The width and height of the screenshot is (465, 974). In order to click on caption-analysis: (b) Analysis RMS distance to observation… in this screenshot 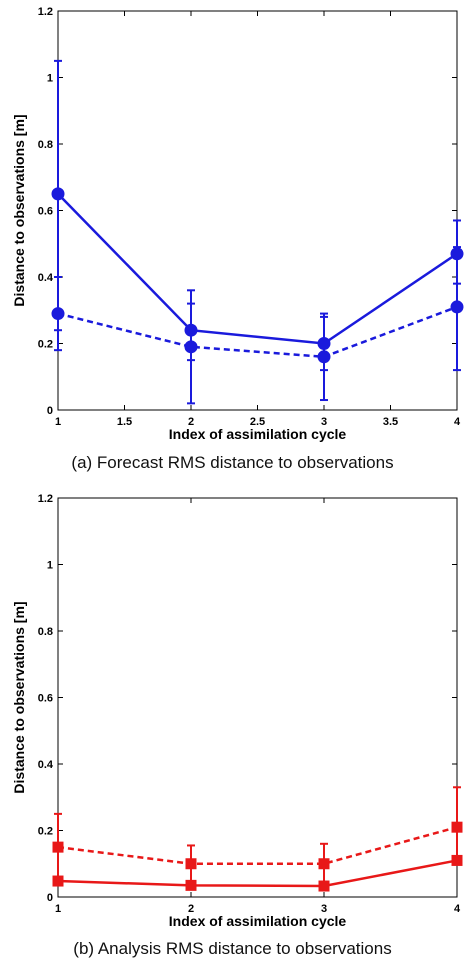, I will do `click(232, 948)`.